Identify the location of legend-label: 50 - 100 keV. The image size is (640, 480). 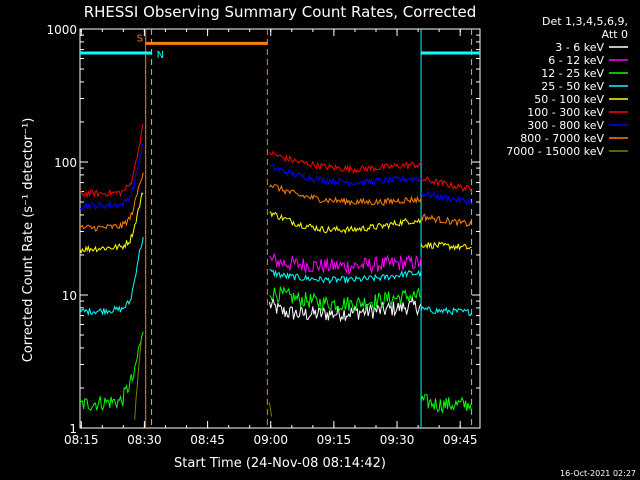
(569, 99).